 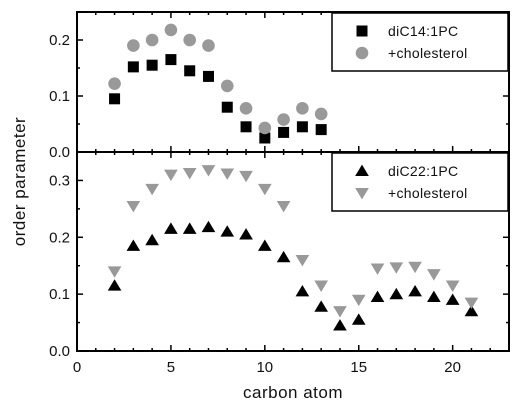 I want to click on x-tick-label: 15, so click(x=358, y=367).